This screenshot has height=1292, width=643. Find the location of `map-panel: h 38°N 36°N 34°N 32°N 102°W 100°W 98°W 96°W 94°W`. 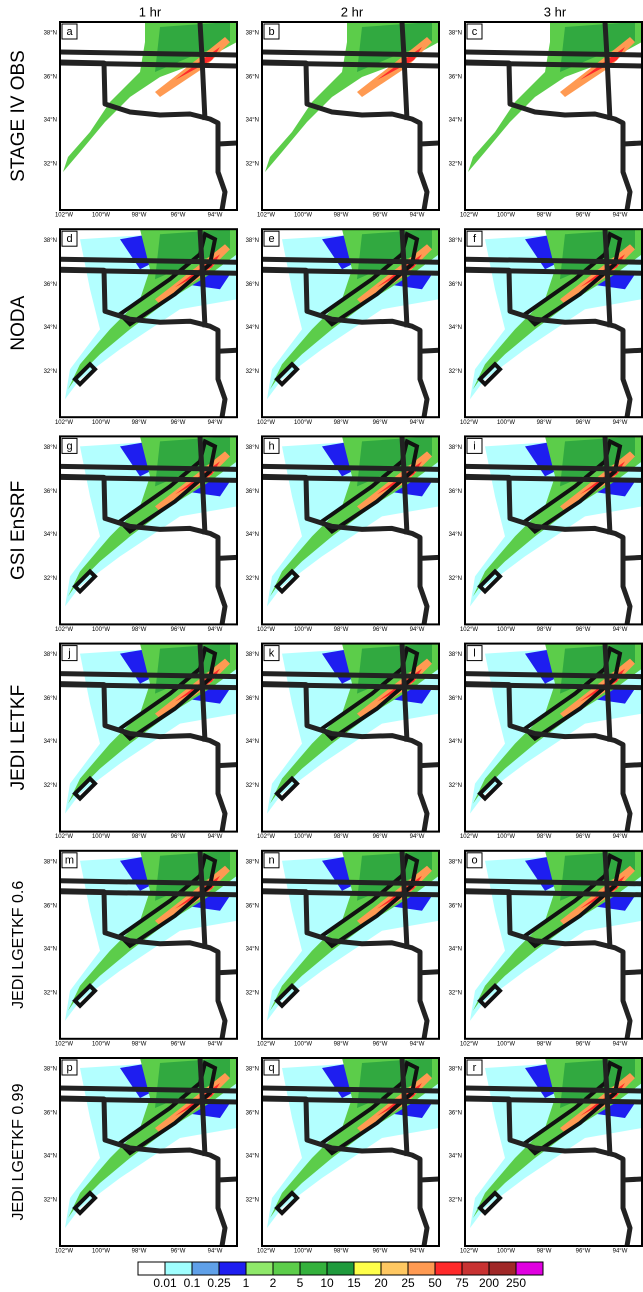

map-panel: h 38°N 36°N 34°N 32°N 102°W 100°W 98°W 96°W 94°W is located at coordinates (343, 534).